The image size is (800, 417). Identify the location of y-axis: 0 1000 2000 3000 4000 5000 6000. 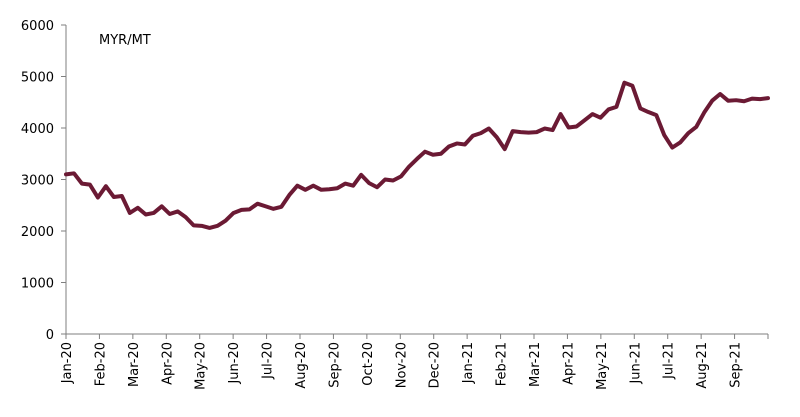
(44, 181).